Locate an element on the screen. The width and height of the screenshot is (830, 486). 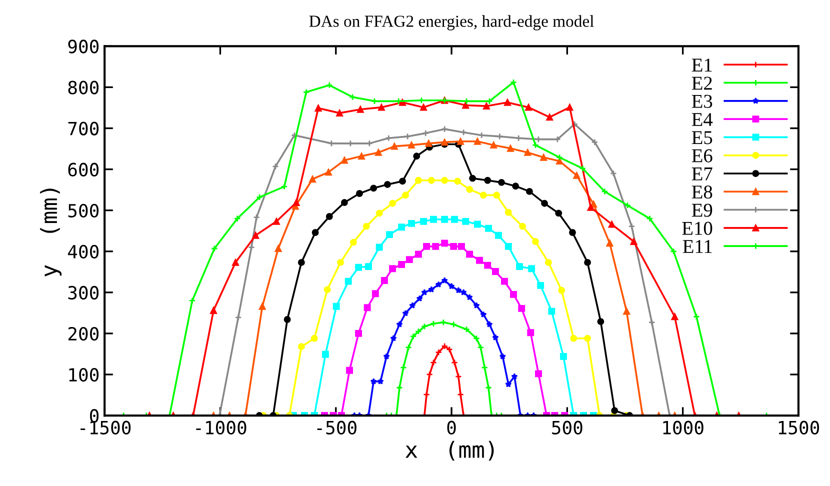
y-tick-label: 400 is located at coordinates (83, 251).